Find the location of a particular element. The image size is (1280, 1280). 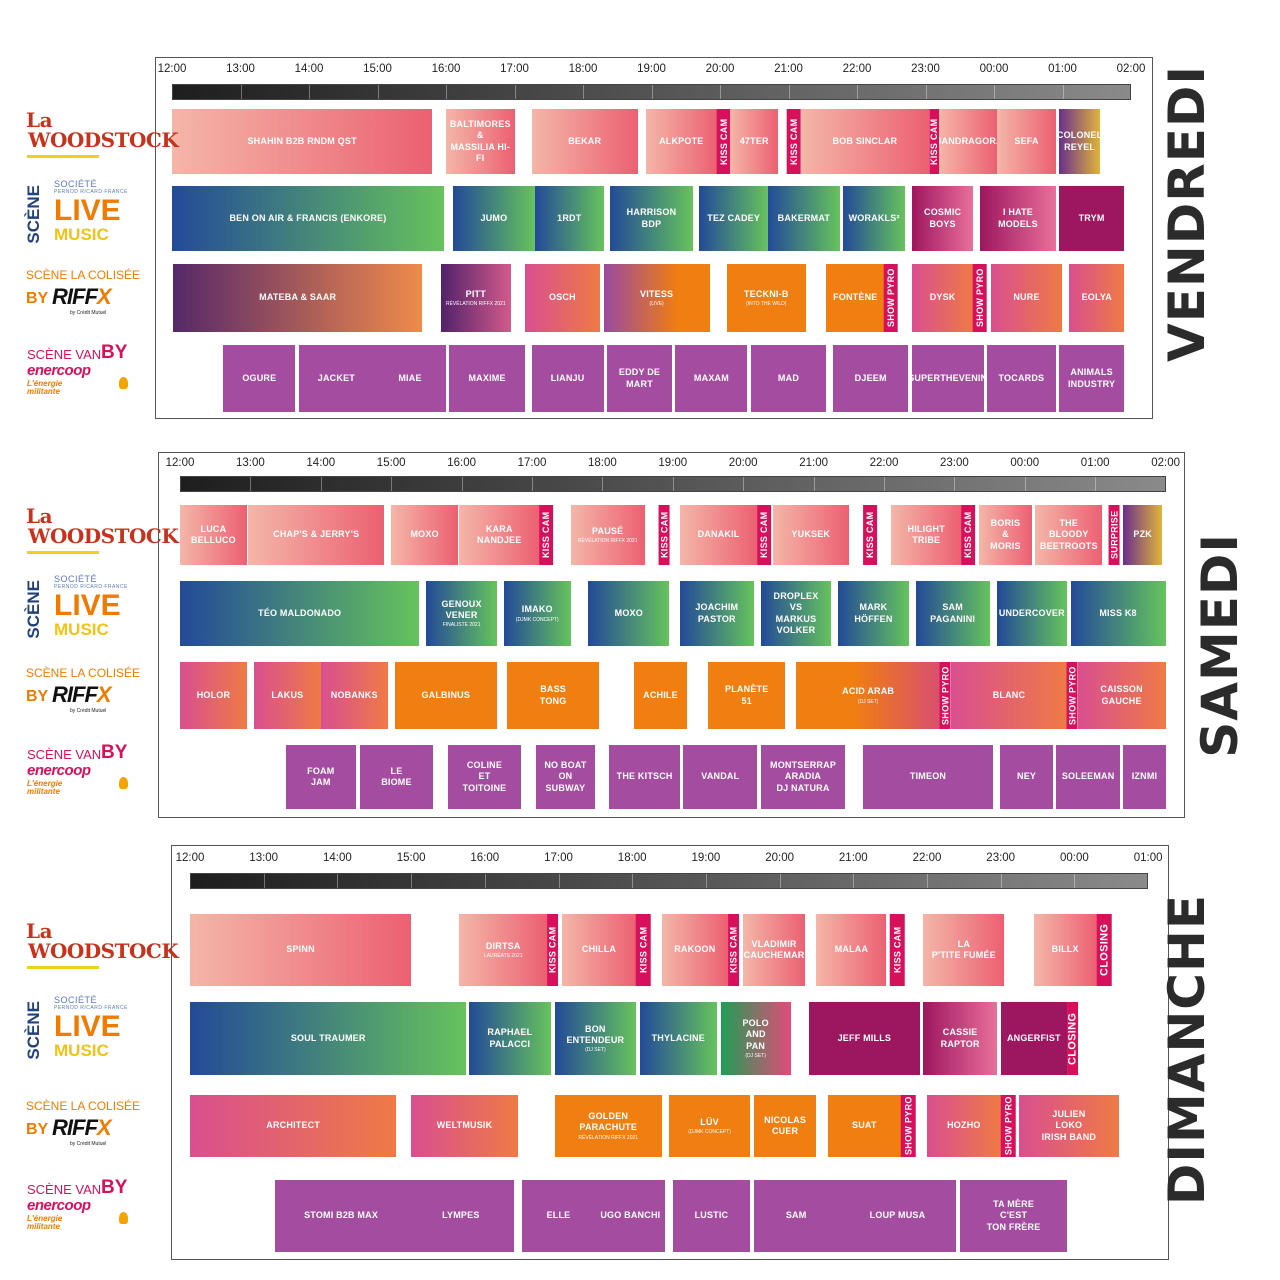

artist-slot: LOUP MUSA is located at coordinates (897, 1216).